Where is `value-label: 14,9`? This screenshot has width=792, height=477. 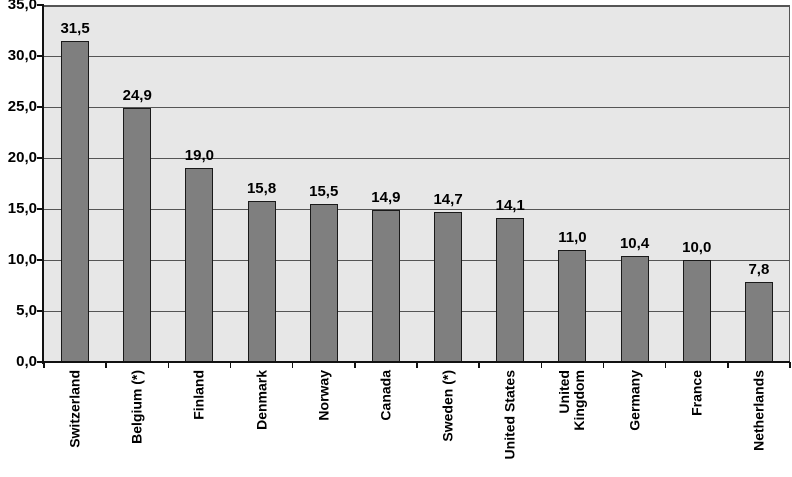 value-label: 14,9 is located at coordinates (386, 198).